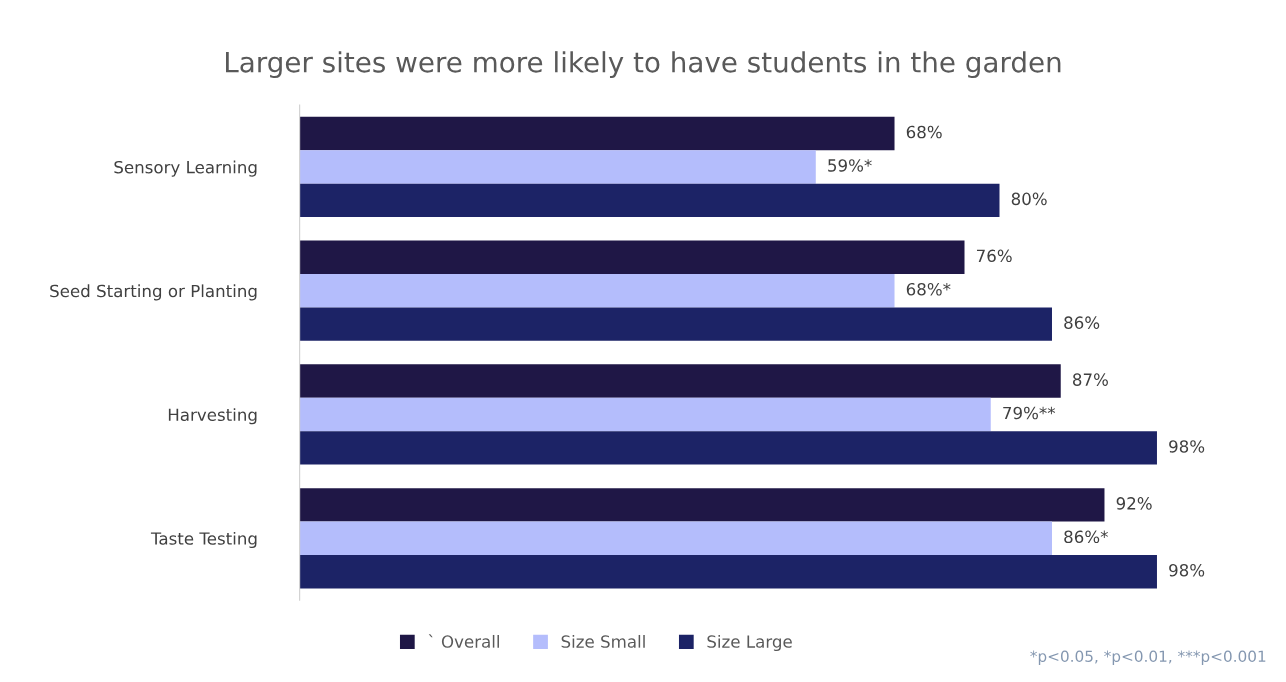 The height and width of the screenshot is (682, 1286). What do you see at coordinates (203, 540) in the screenshot?
I see `y-tick-label: Taste Testing` at bounding box center [203, 540].